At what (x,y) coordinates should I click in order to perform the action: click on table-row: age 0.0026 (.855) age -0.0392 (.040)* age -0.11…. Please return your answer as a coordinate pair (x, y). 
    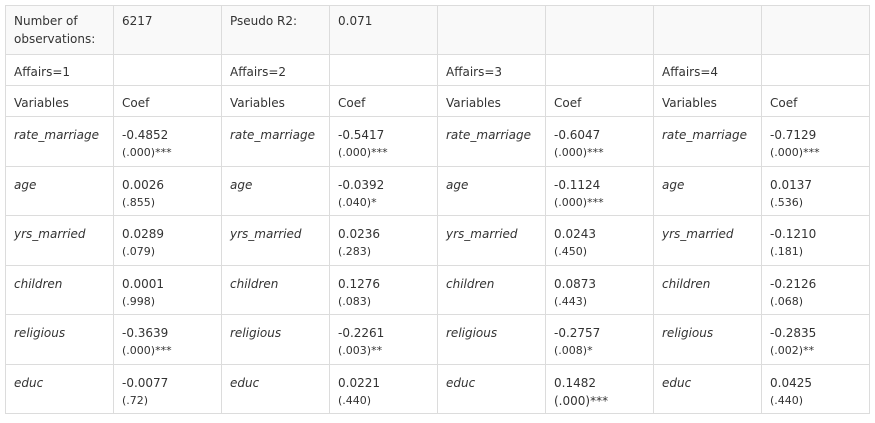
    Looking at the image, I should click on (437, 190).